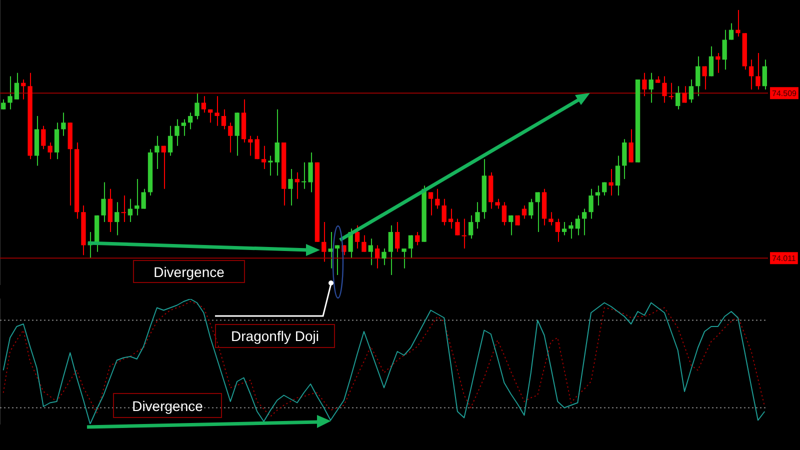 Image resolution: width=800 pixels, height=450 pixels. I want to click on ref-line-label: 74.509, so click(785, 93).